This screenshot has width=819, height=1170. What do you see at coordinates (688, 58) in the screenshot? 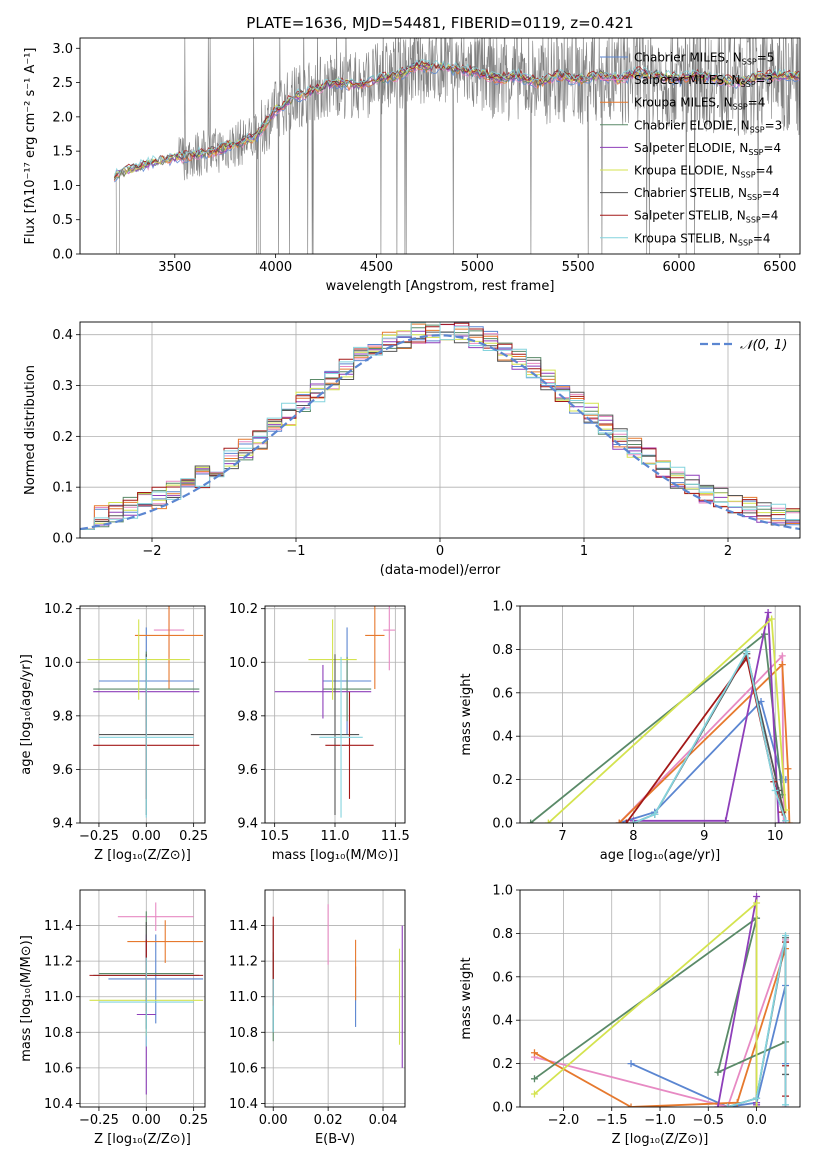
I see `legend-model-name: Chabrier MILES, N` at bounding box center [688, 58].